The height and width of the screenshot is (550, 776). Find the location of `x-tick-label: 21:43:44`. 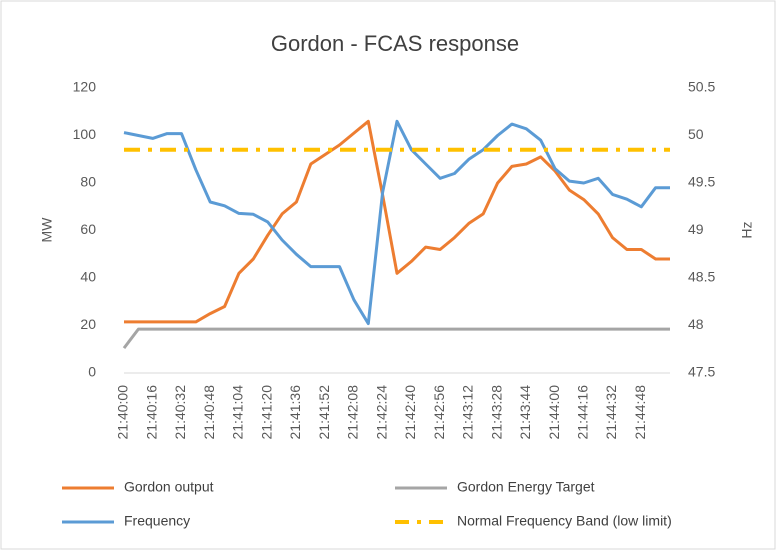

x-tick-label: 21:43:44 is located at coordinates (525, 412).